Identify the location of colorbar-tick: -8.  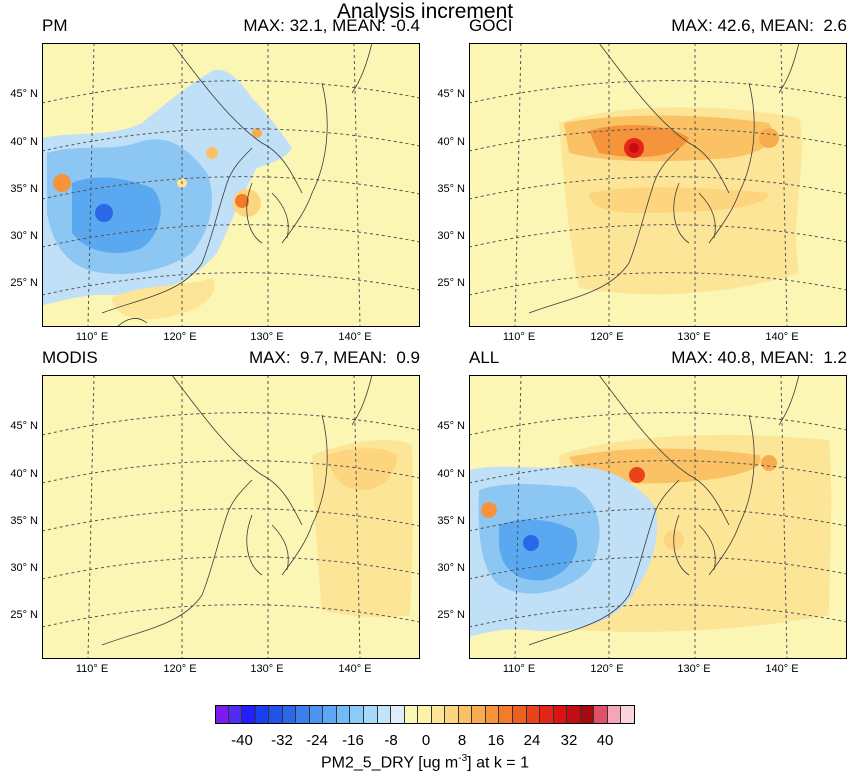
(391, 740).